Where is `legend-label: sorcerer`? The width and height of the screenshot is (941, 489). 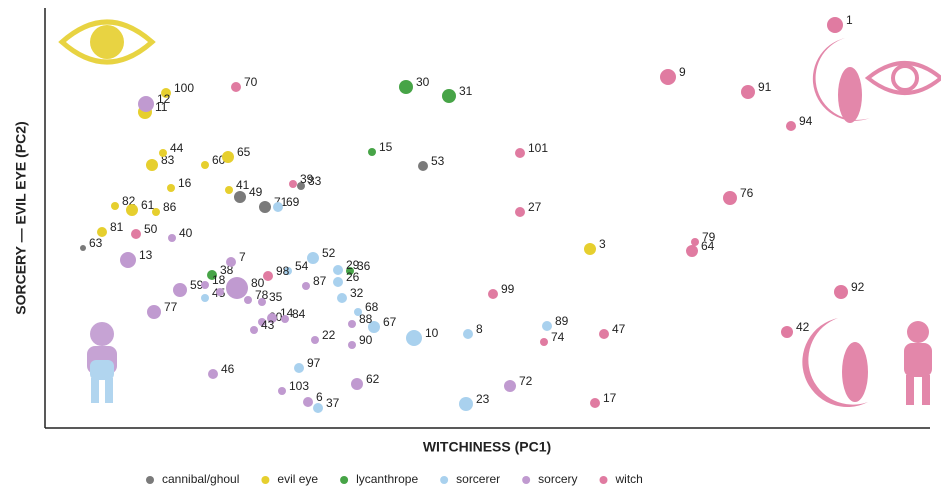 legend-label: sorcerer is located at coordinates (478, 479).